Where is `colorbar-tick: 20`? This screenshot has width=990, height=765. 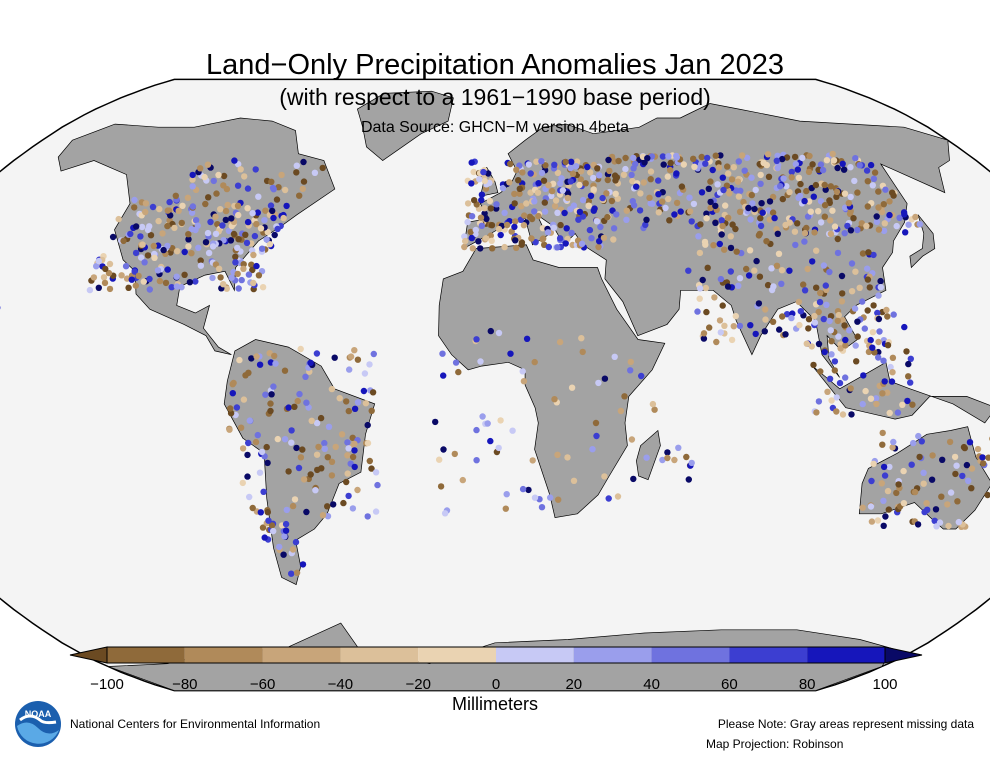 colorbar-tick: 20 is located at coordinates (574, 684).